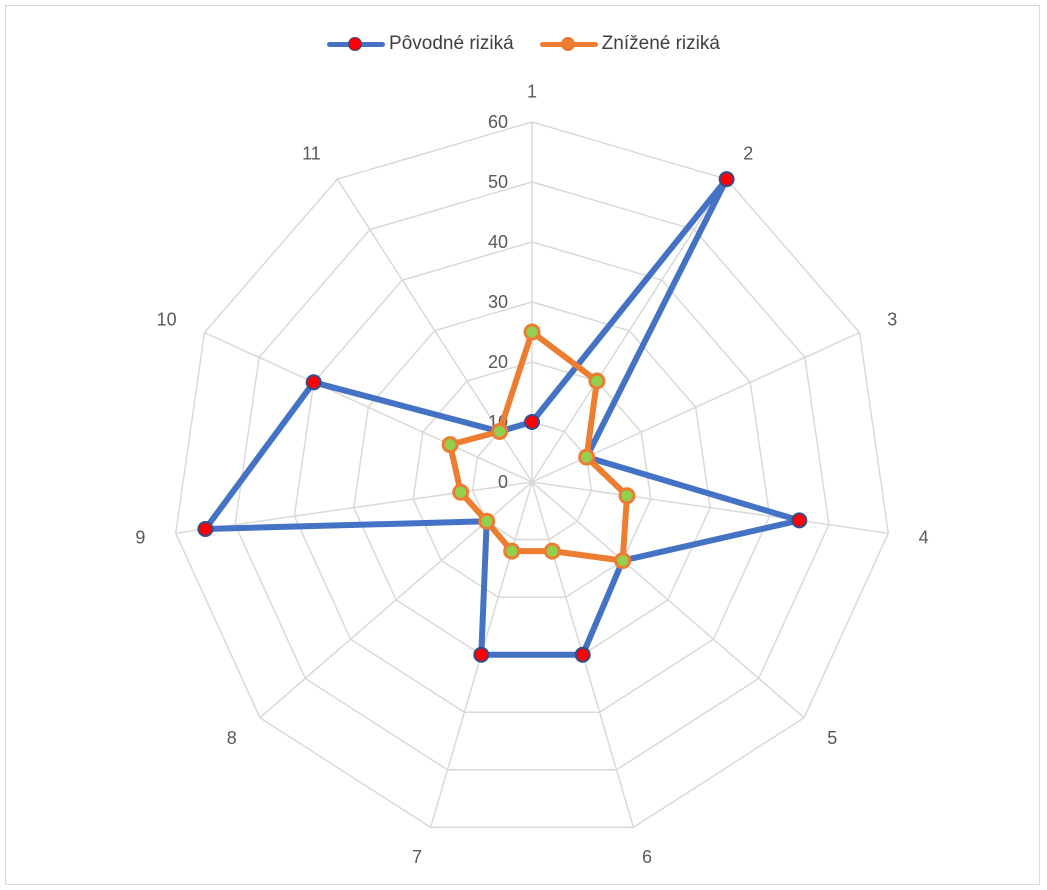 This screenshot has height=890, width=1047. I want to click on category-label-8: 8, so click(232, 738).